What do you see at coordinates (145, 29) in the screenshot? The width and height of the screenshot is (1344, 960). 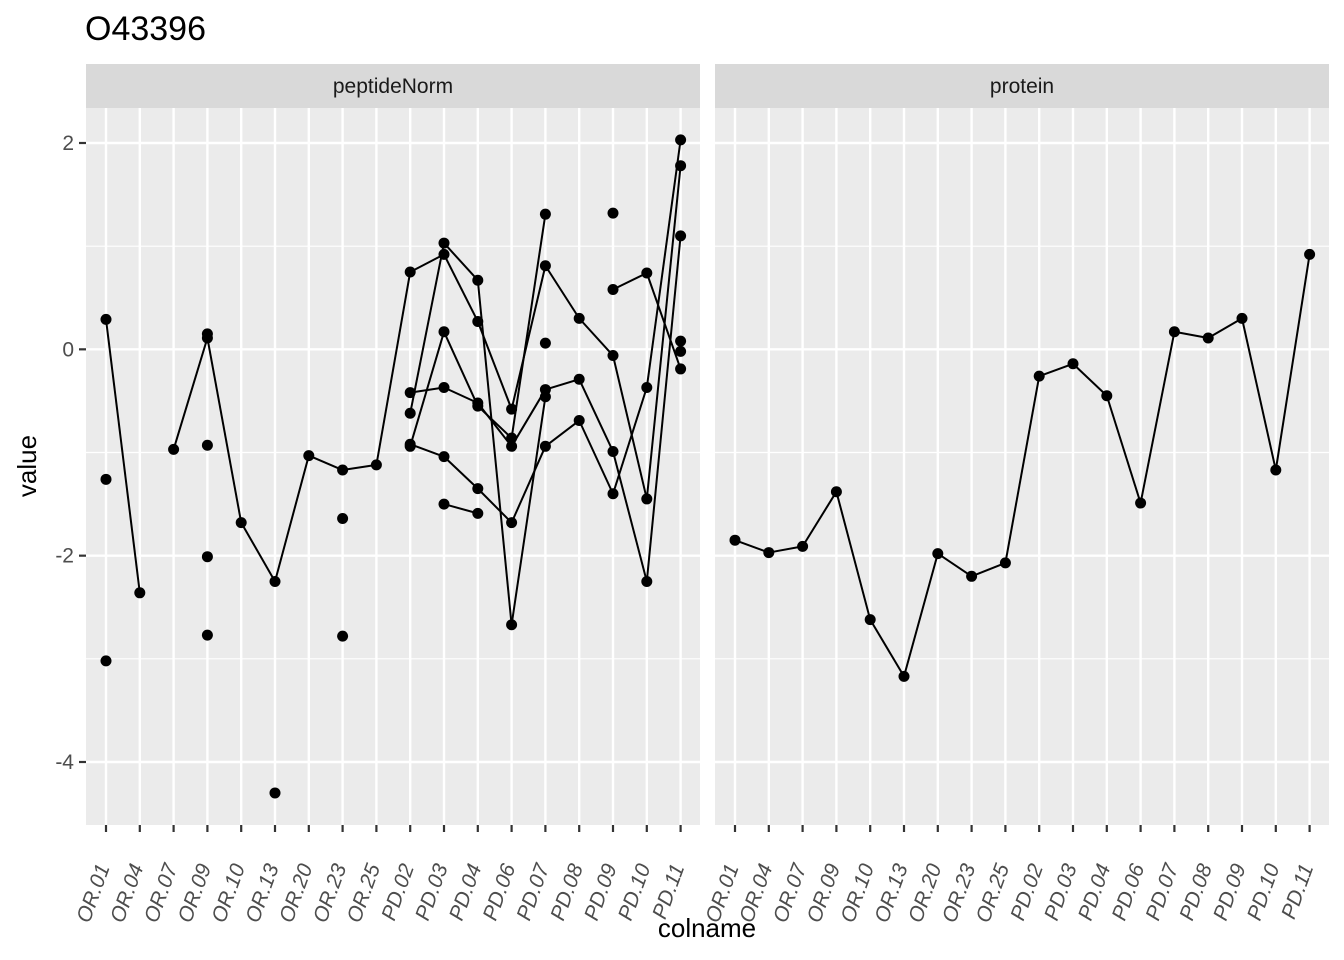 I see `chart-title: O43396` at bounding box center [145, 29].